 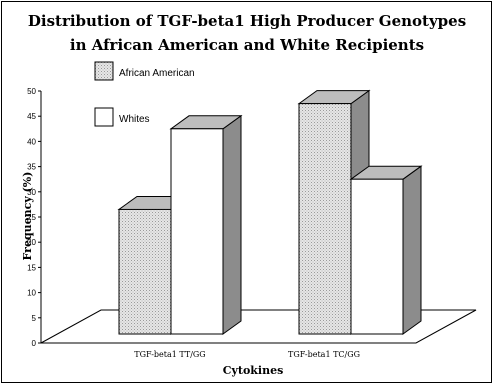 What do you see at coordinates (31, 167) in the screenshot?
I see `y-tick-label: 35` at bounding box center [31, 167].